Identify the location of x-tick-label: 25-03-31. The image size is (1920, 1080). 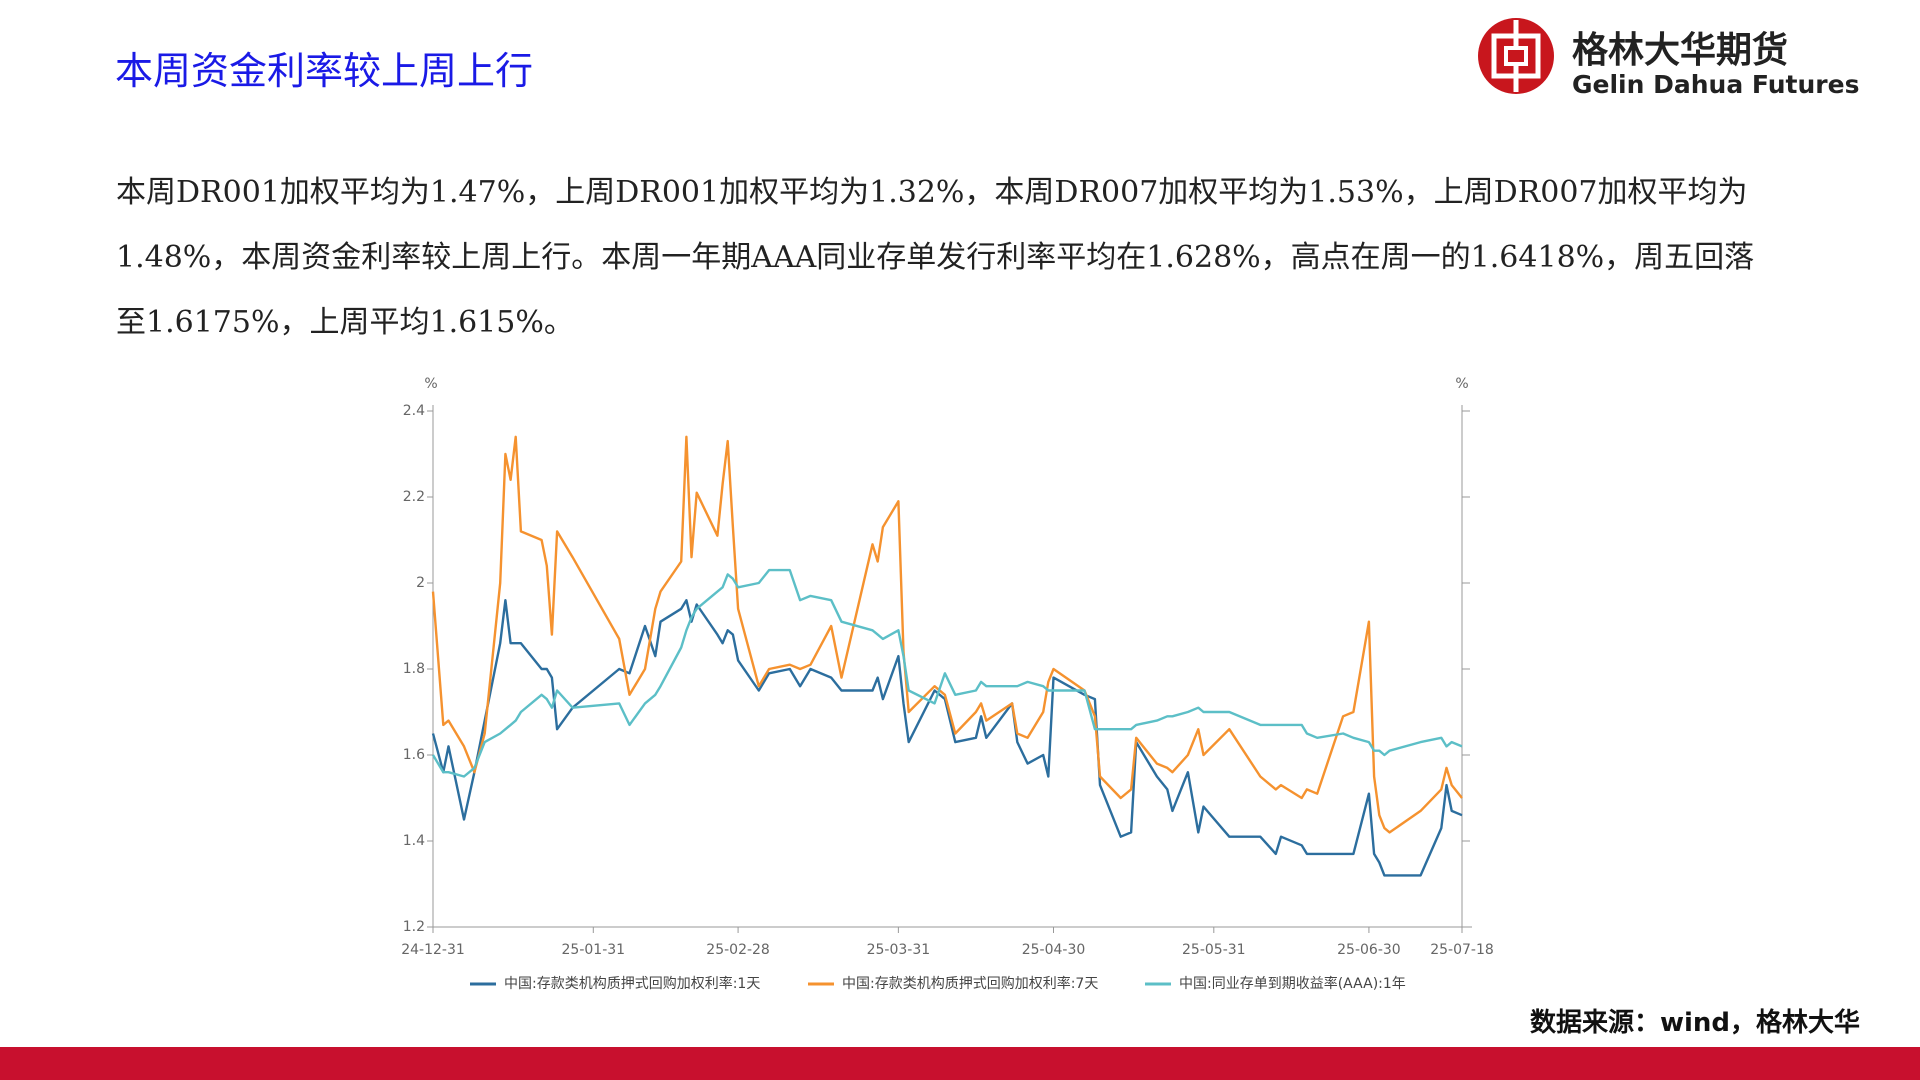
(899, 950).